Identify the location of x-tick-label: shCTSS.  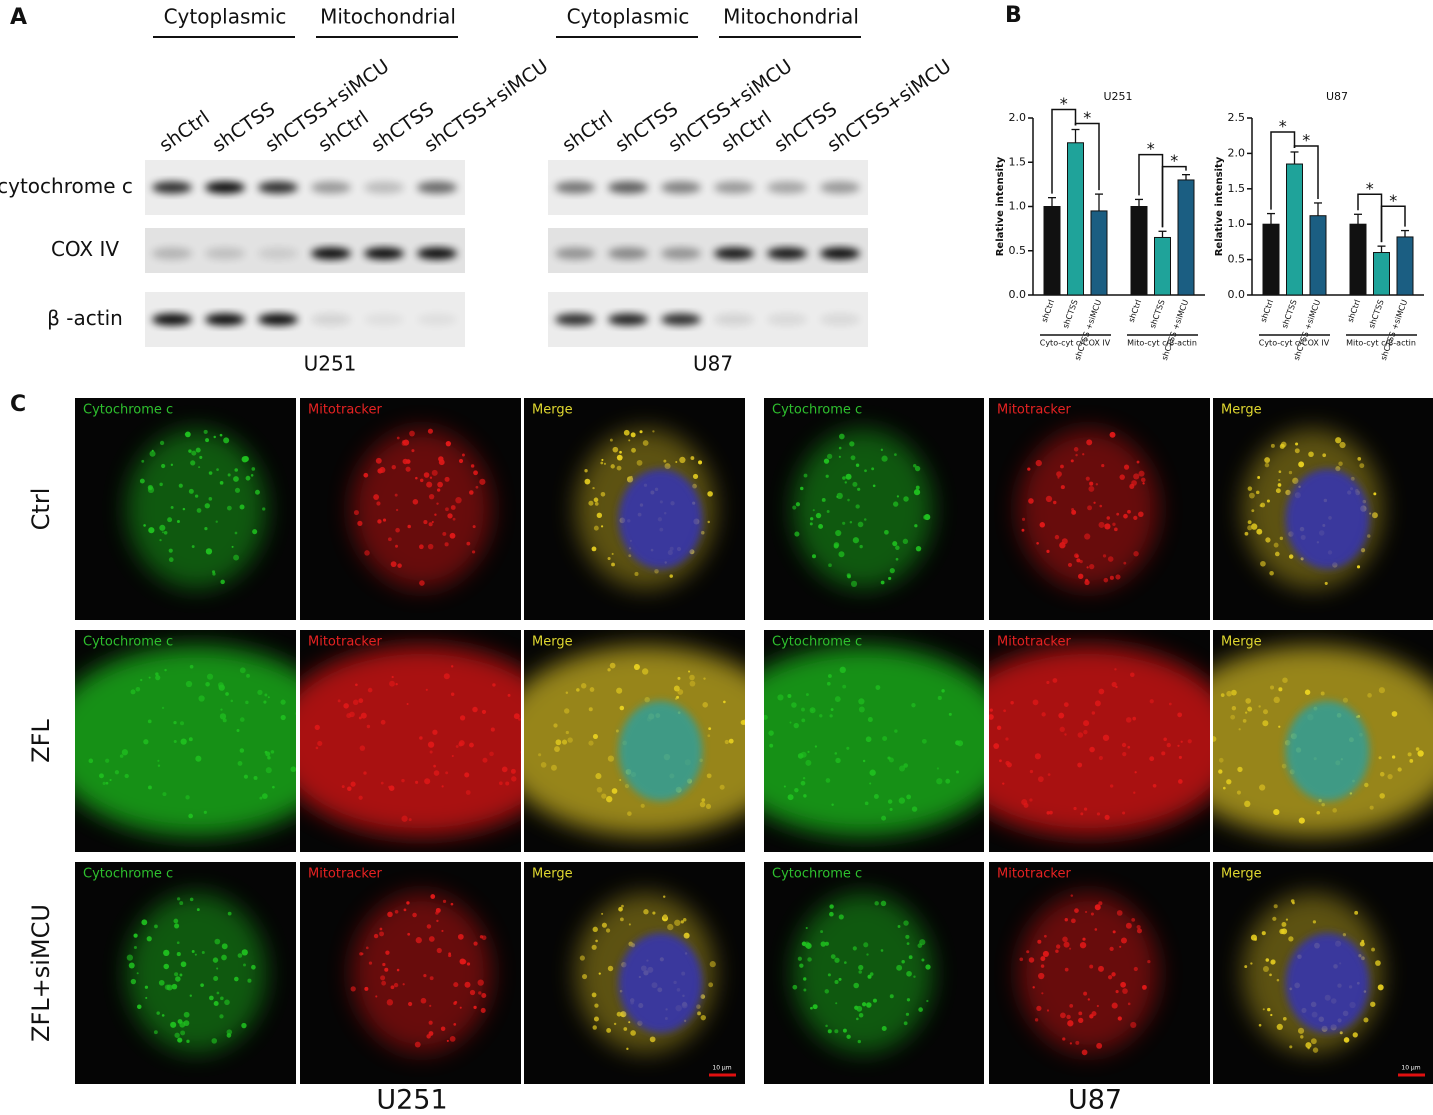
(1376, 313).